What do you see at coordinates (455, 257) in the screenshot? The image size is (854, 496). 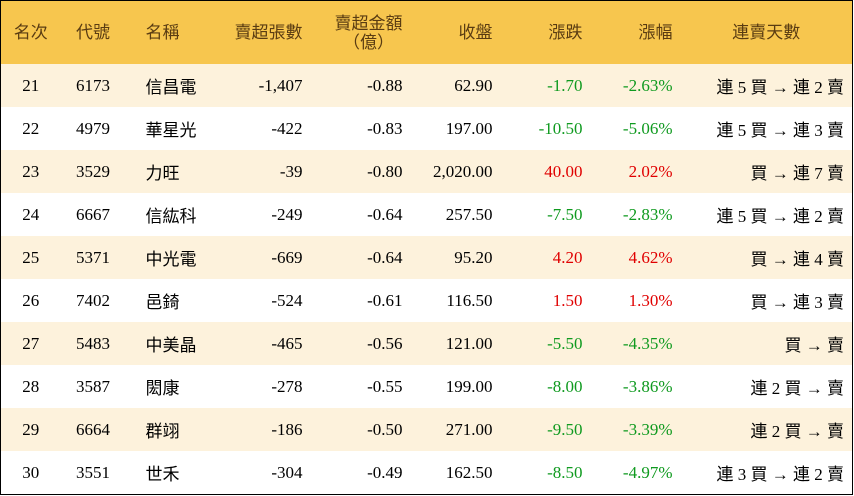 I see `table-cell: 95.20` at bounding box center [455, 257].